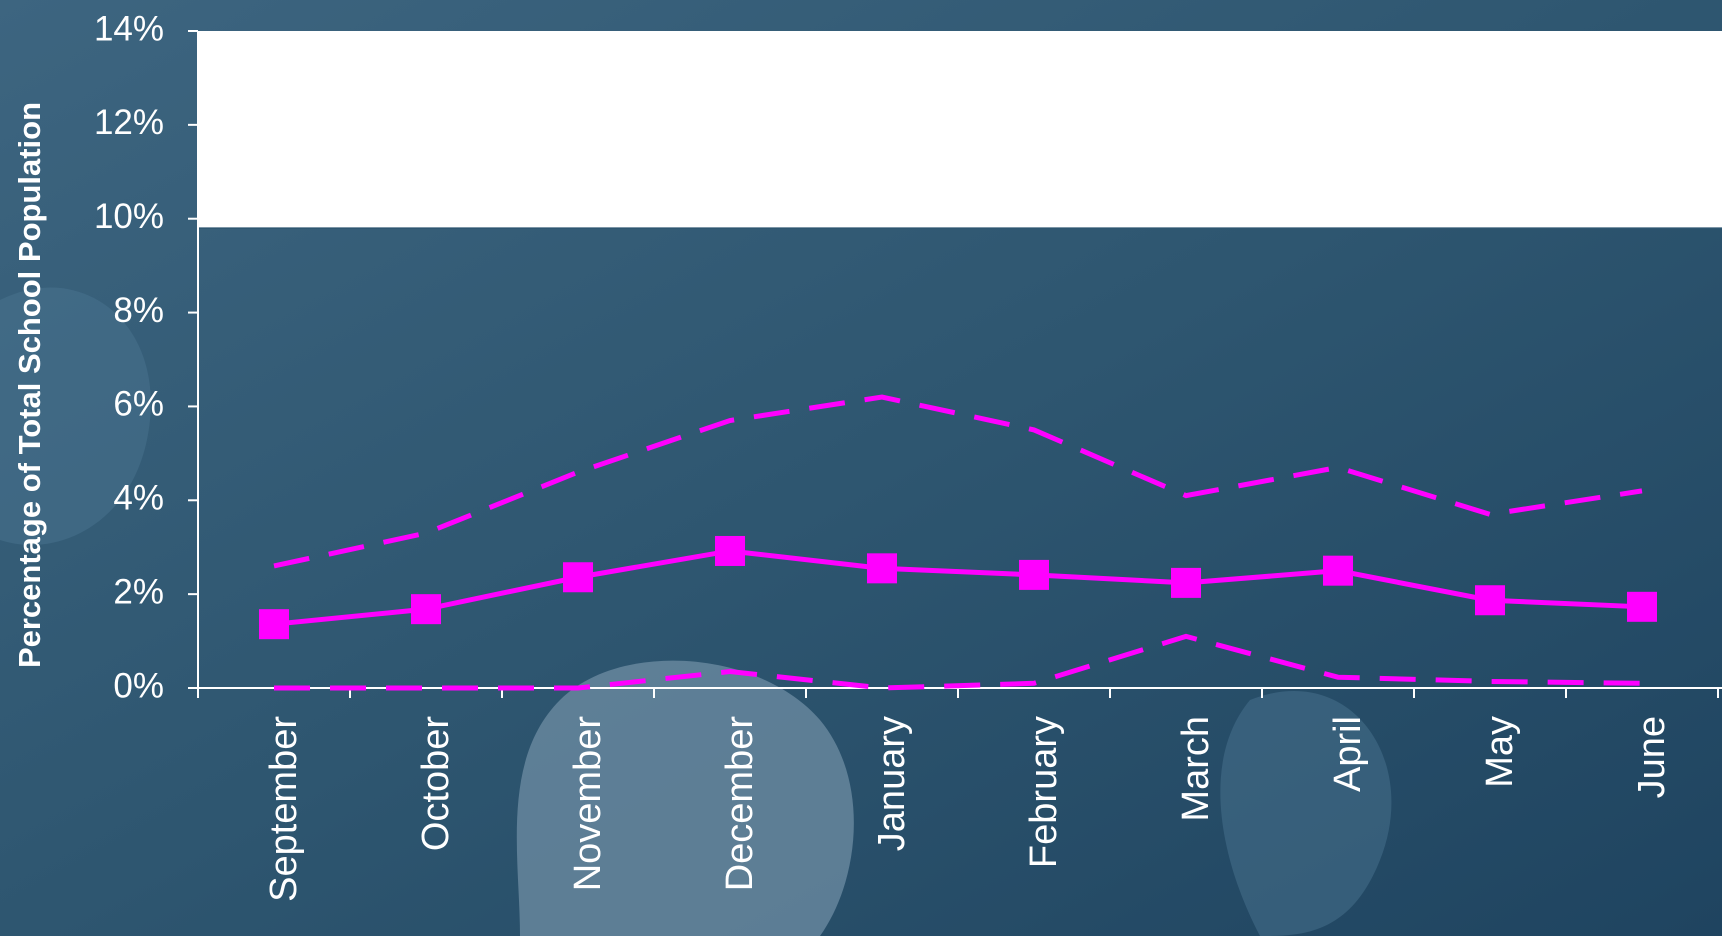  Describe the element at coordinates (892, 783) in the screenshot. I see `x-tick-label: January` at that location.